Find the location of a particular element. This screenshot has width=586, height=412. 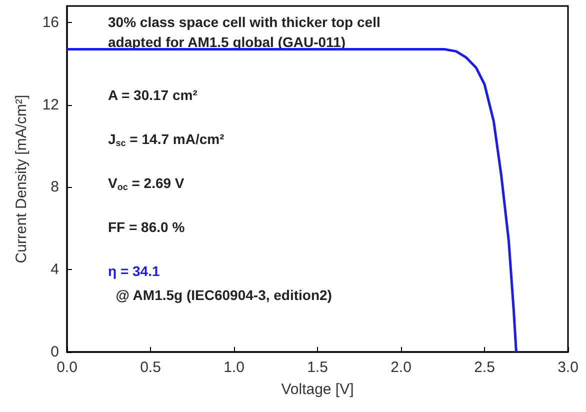

x-tick-label: 2.0 is located at coordinates (401, 367).